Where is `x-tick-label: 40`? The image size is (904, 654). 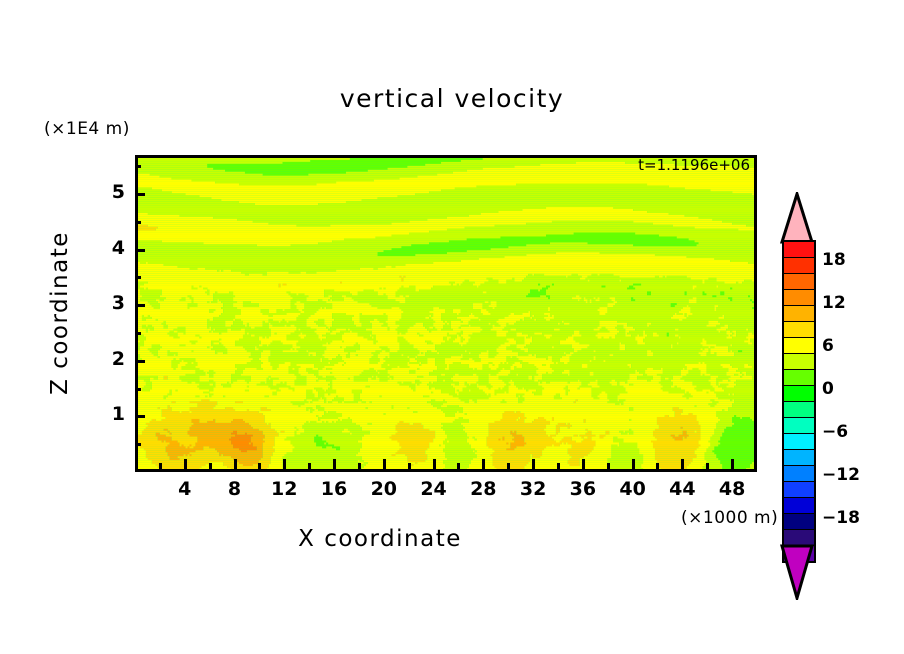 x-tick-label: 40 is located at coordinates (632, 489).